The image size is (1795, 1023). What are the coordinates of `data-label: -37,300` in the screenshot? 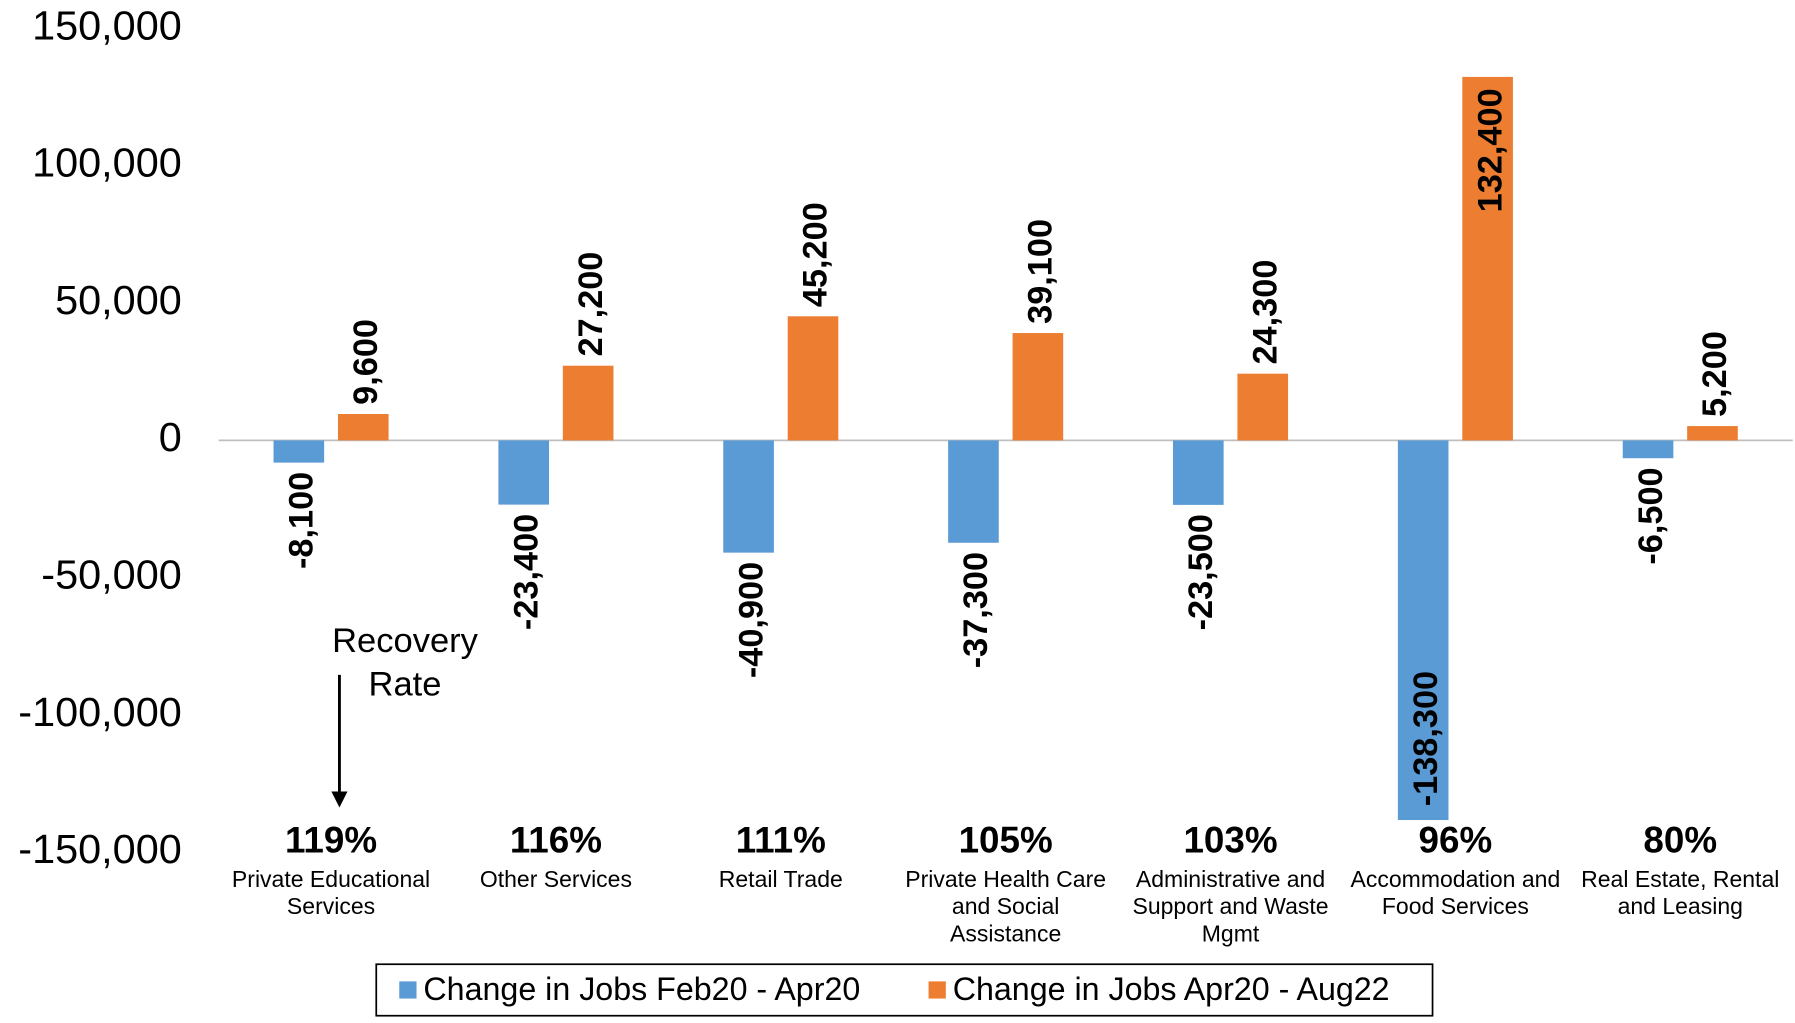 It's located at (976, 610).